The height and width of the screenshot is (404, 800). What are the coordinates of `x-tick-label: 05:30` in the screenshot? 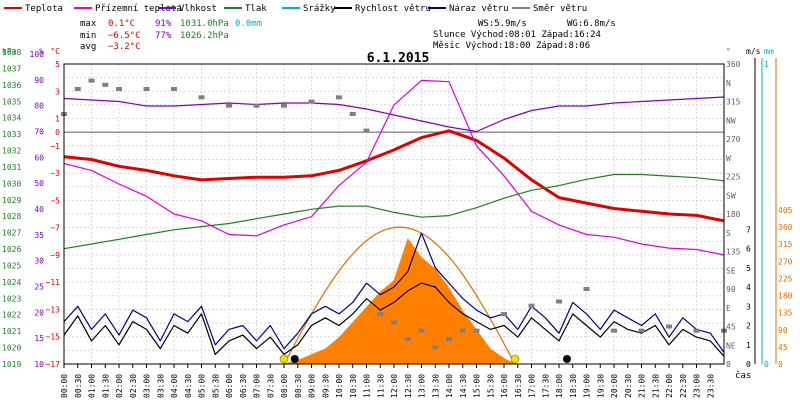 It's located at (215, 386).